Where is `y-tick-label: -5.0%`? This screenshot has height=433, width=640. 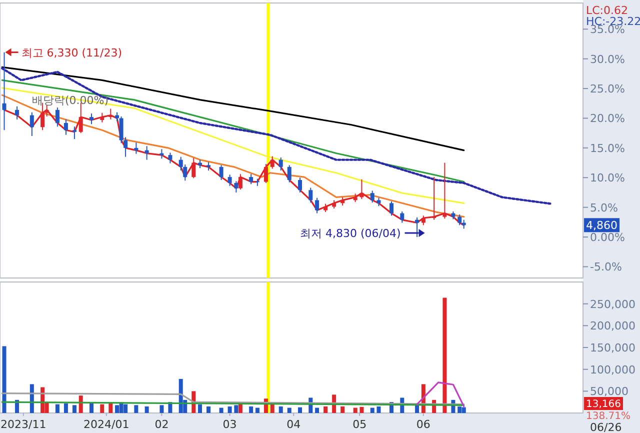
y-tick-label: -5.0% is located at coordinates (606, 267).